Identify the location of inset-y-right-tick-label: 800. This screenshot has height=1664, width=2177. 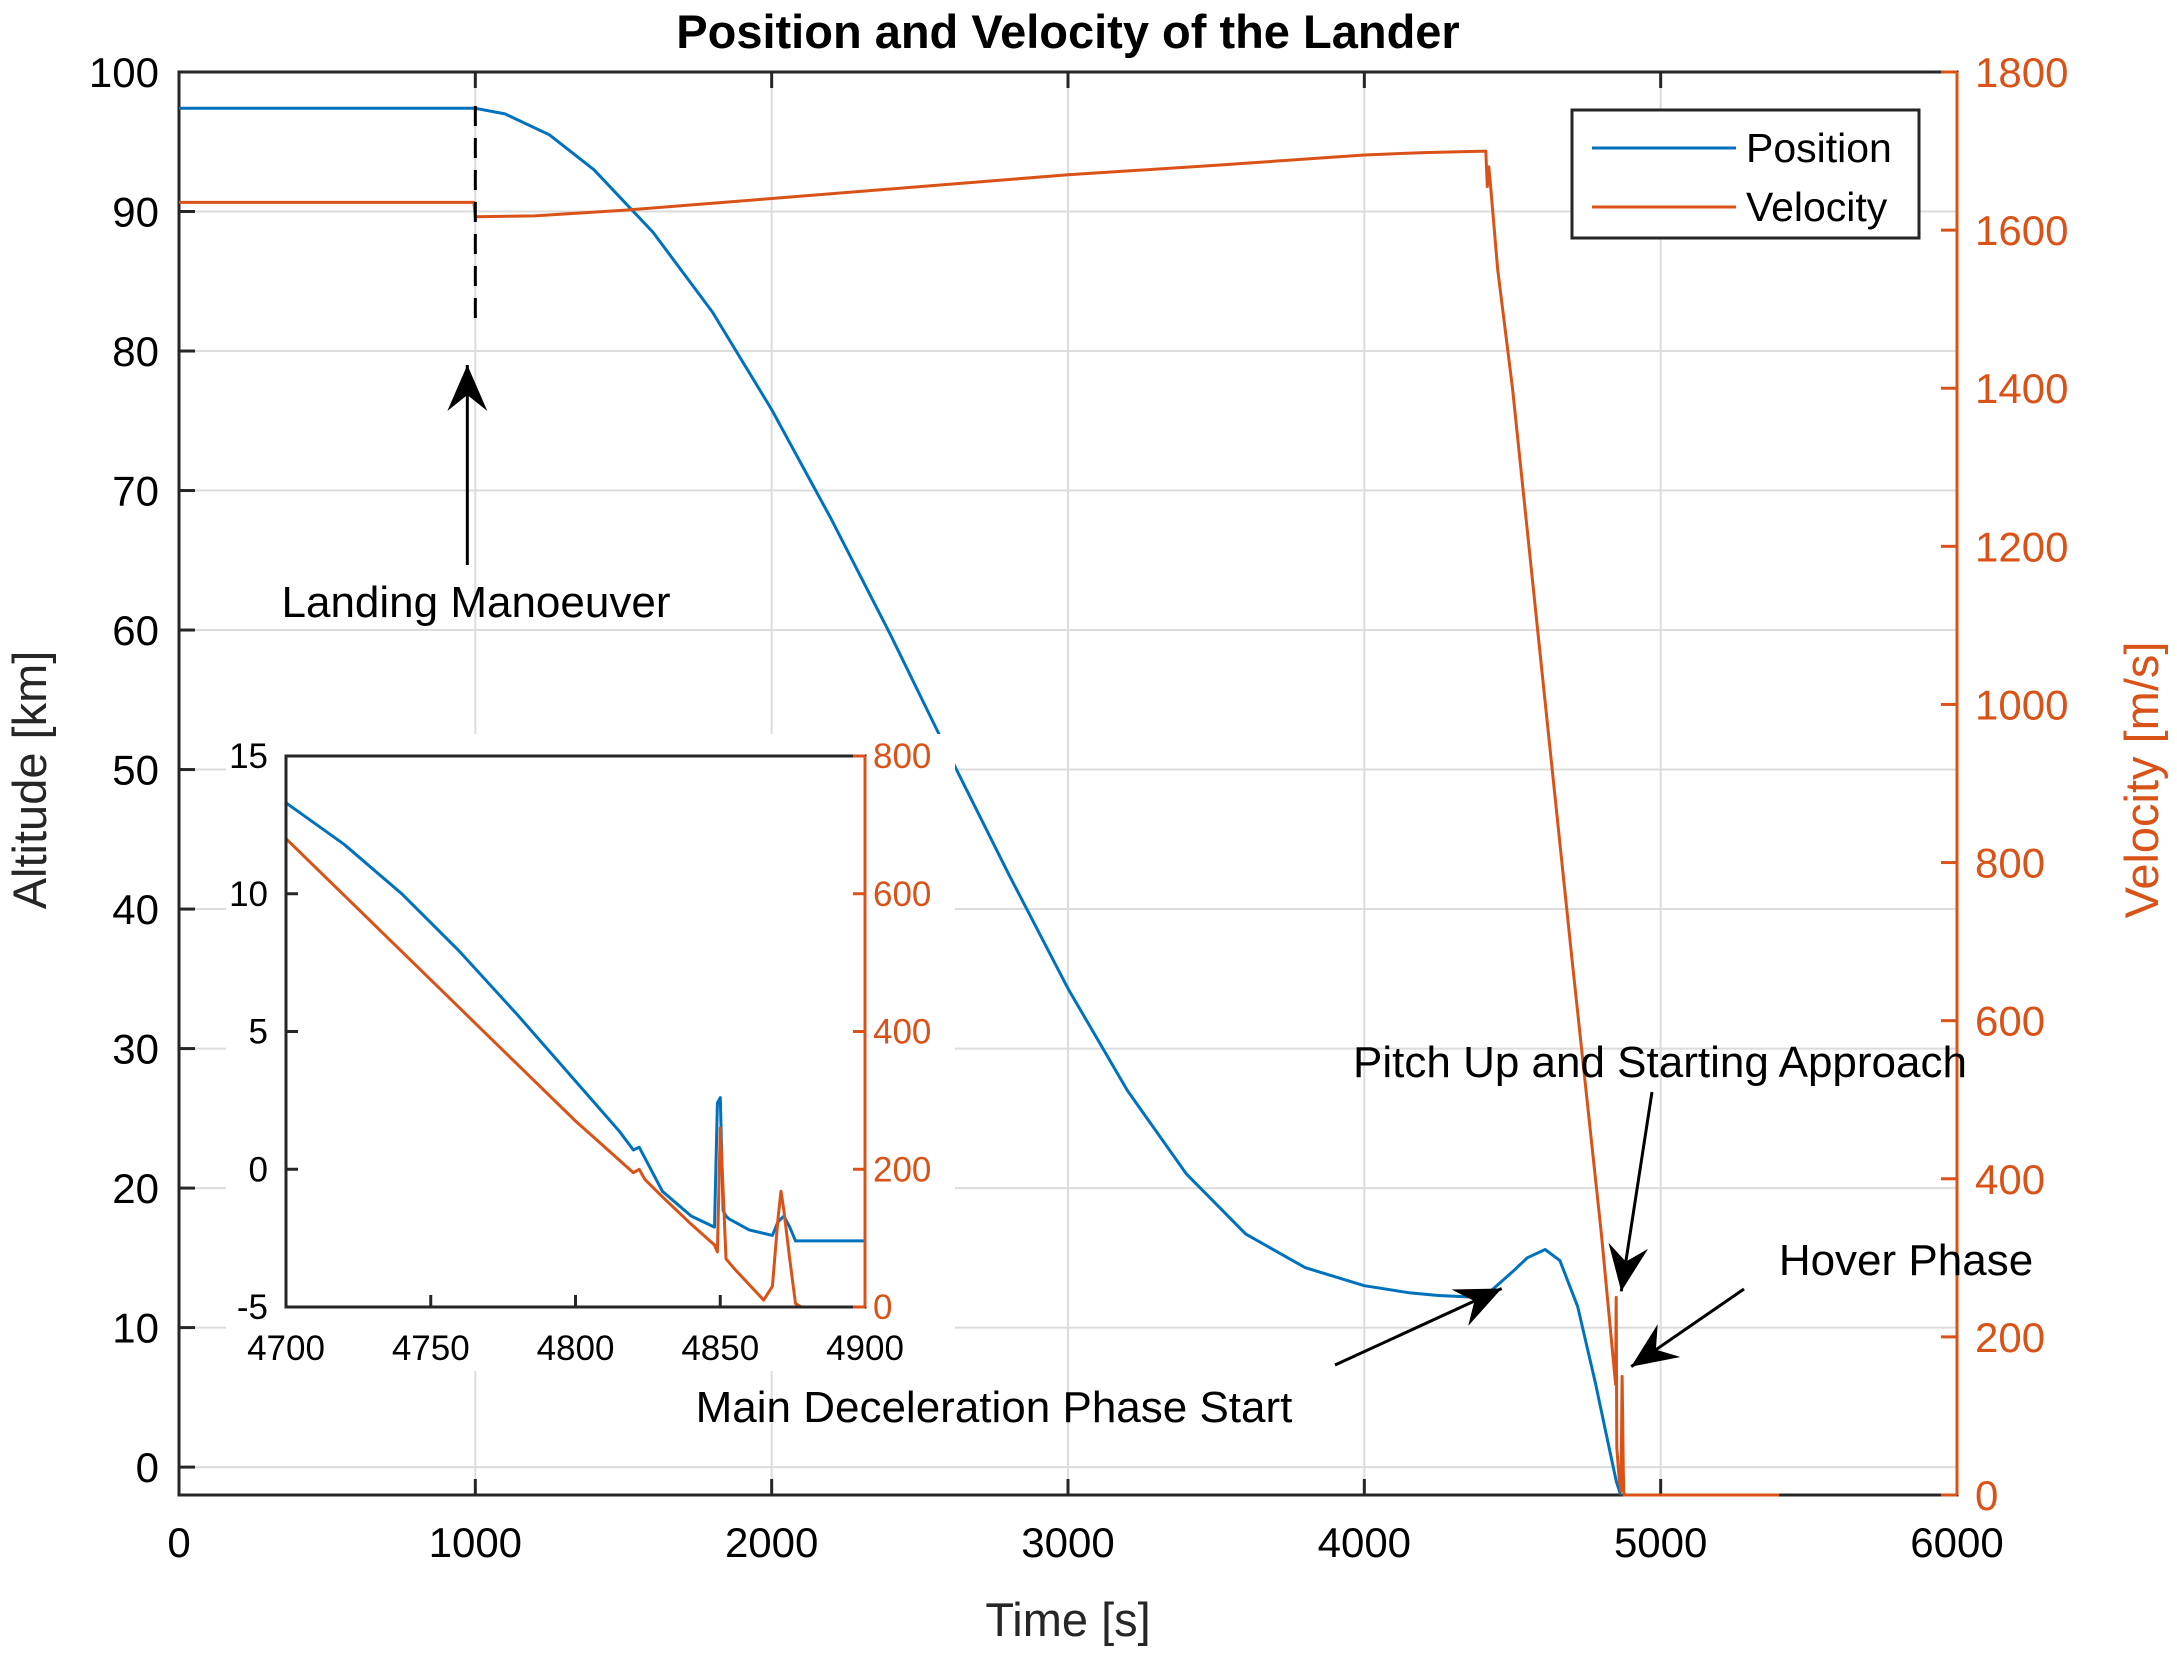
(902, 756).